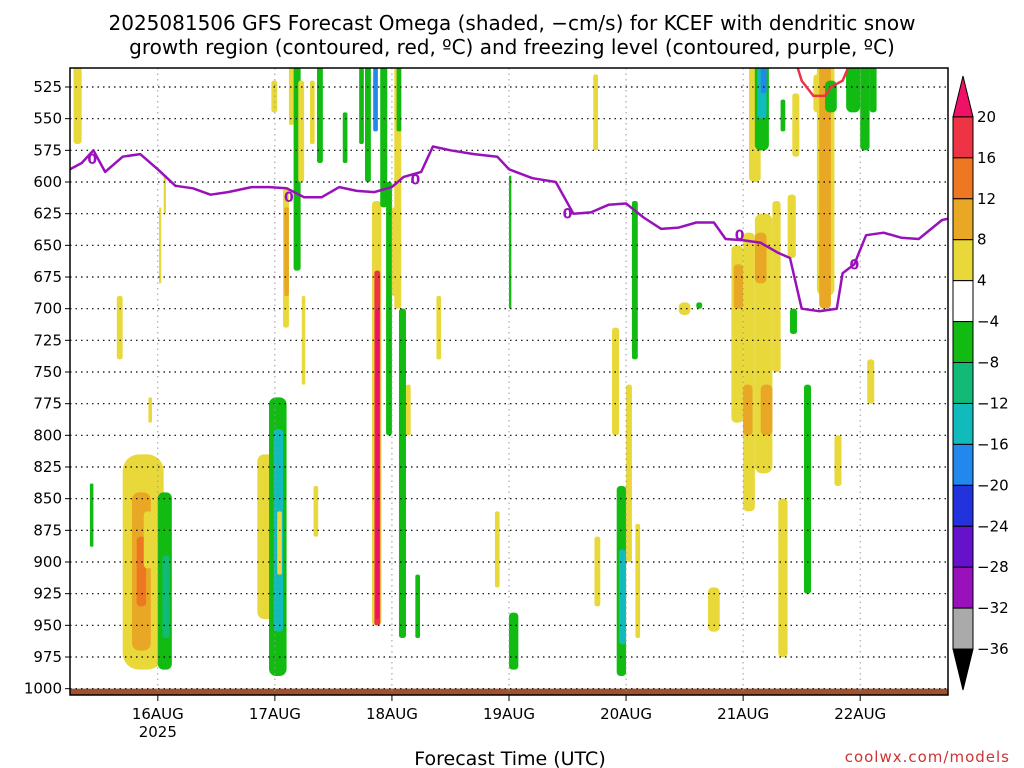 Image resolution: width=1024 pixels, height=768 pixels. I want to click on x-axis-label: Forecast Time (UTC), so click(509, 758).